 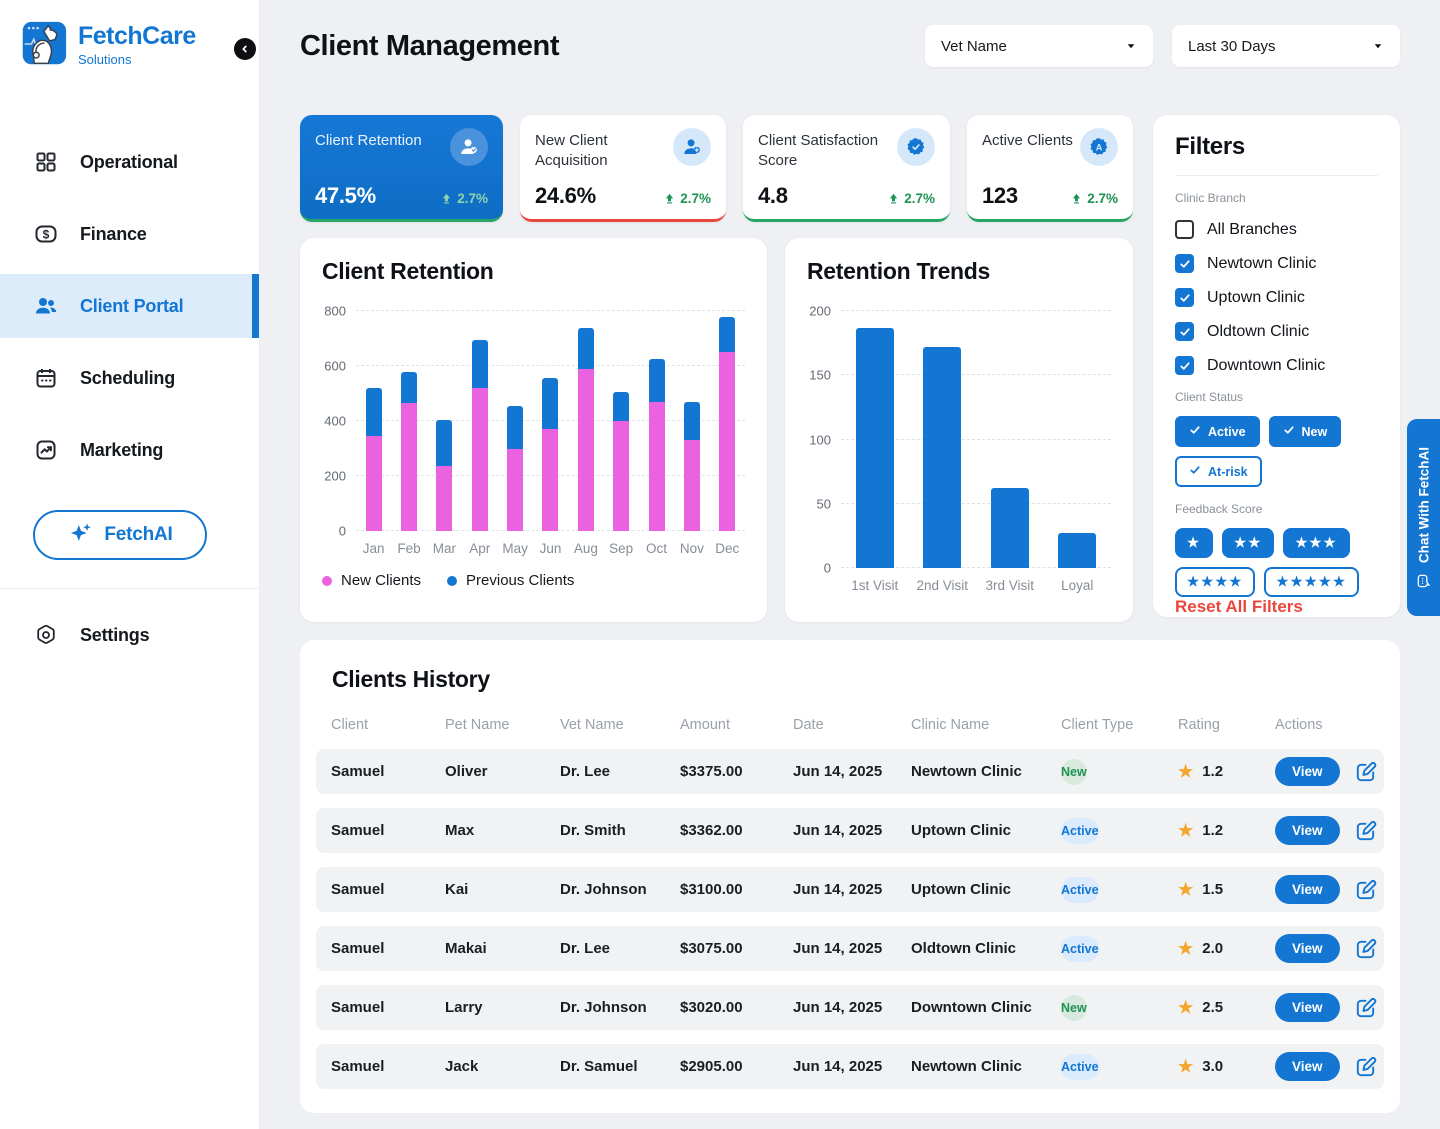 What do you see at coordinates (875, 585) in the screenshot?
I see `x-axis-label: 1st Visit` at bounding box center [875, 585].